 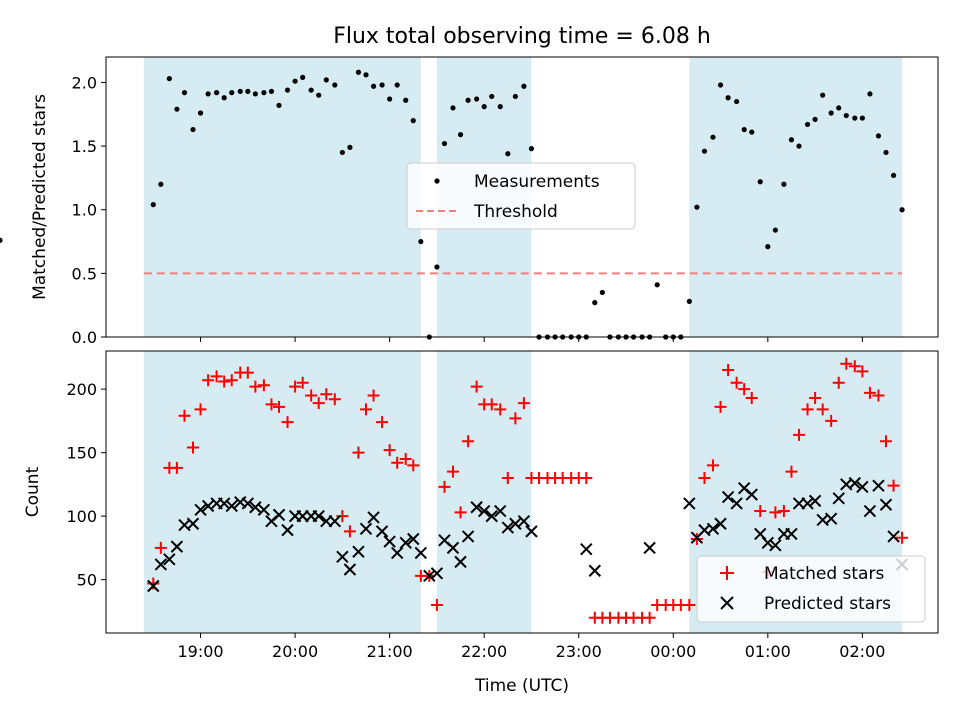 I want to click on bottom-legend: Matched stars Predicted stars, so click(x=811, y=589).